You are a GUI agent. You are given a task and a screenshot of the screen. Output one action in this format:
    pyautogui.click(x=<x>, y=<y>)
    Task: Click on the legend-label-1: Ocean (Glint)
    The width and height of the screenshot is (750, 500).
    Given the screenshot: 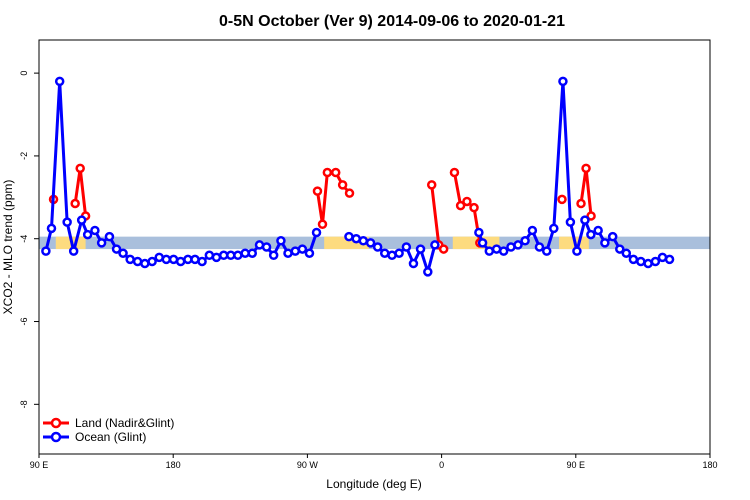 What is the action you would take?
    pyautogui.click(x=110, y=437)
    